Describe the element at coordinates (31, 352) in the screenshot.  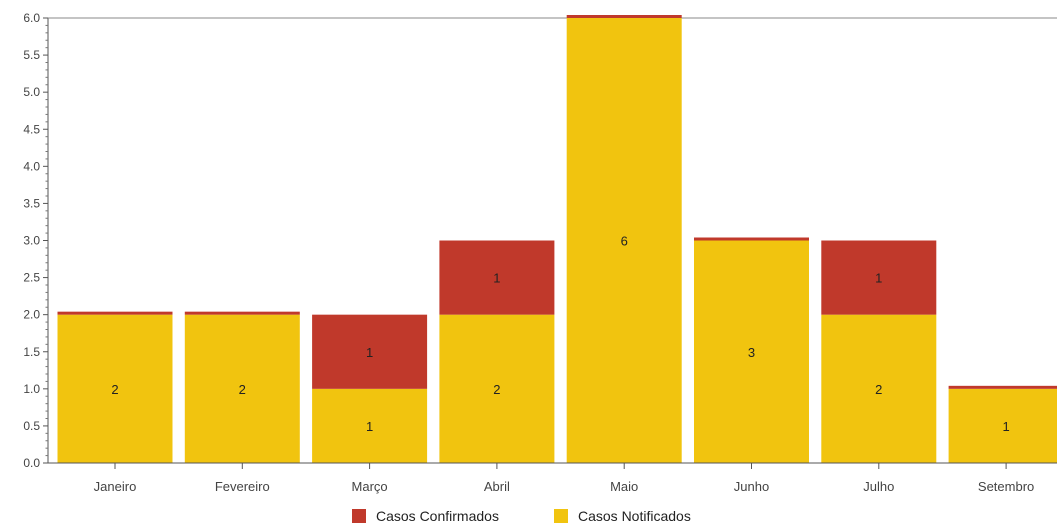
I see `y-tick-label: 1.5` at that location.